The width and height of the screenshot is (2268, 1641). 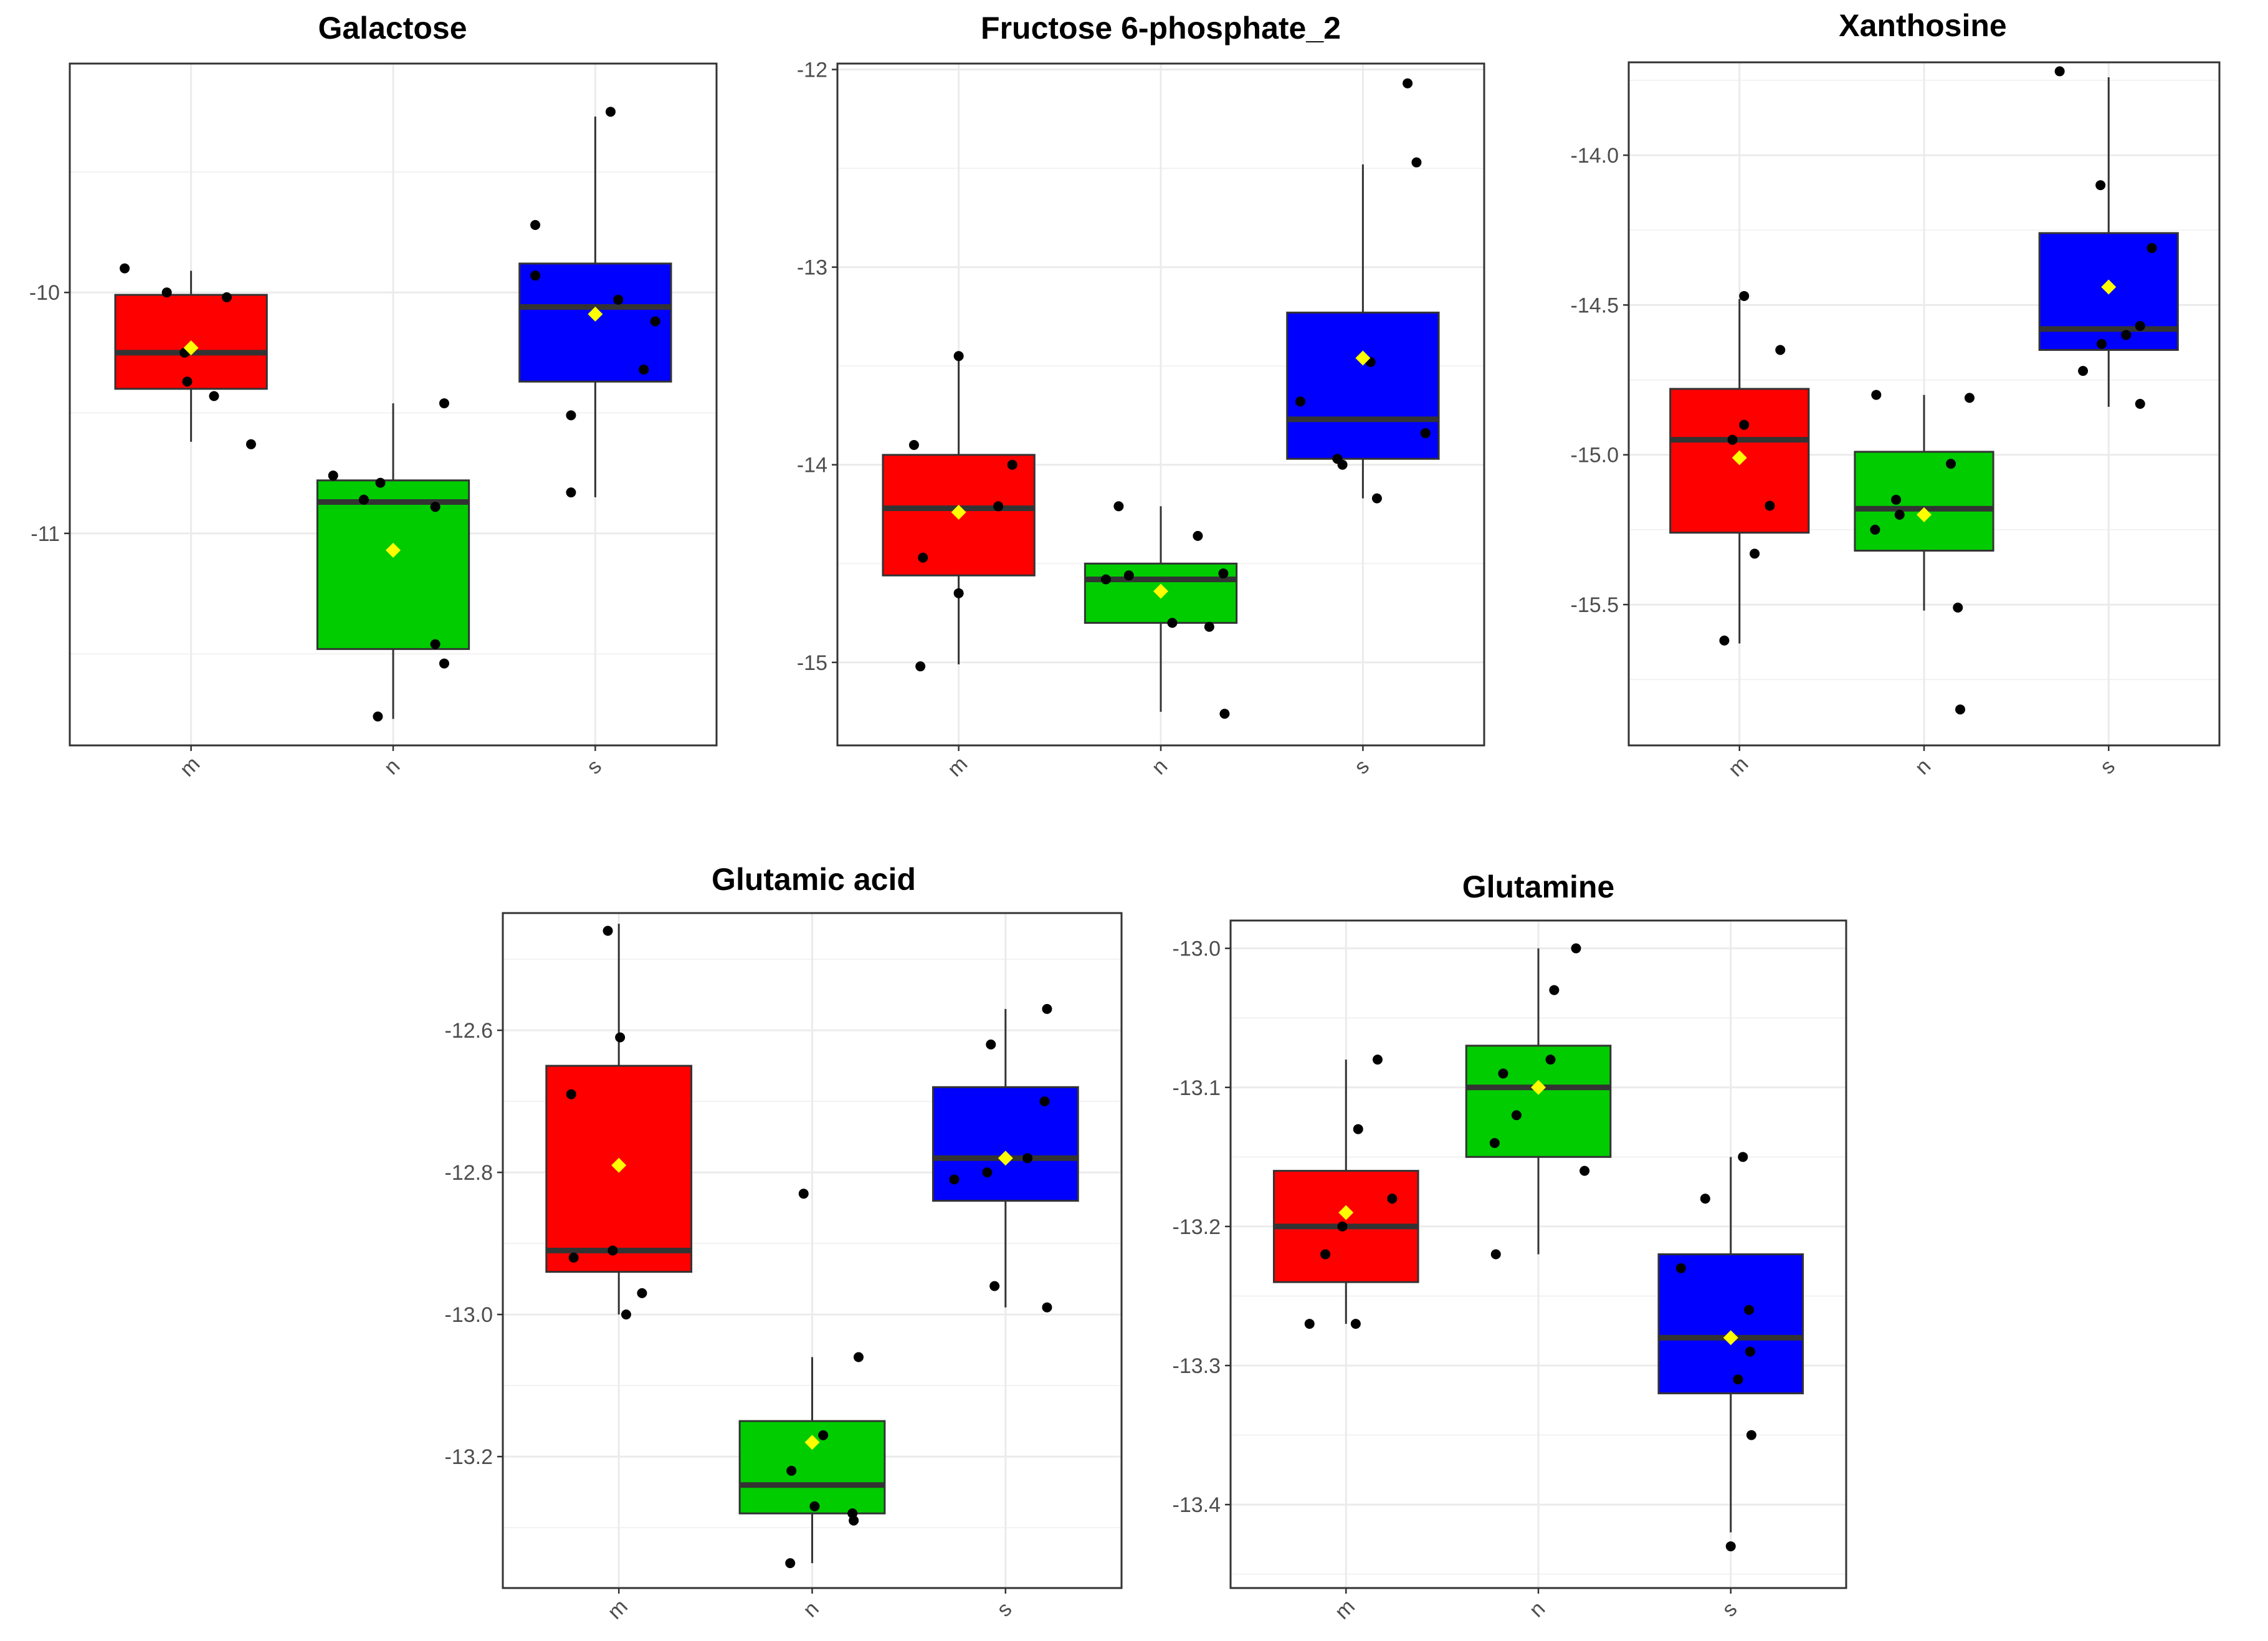 What do you see at coordinates (1538, 886) in the screenshot?
I see `chart-title: Glutamine` at bounding box center [1538, 886].